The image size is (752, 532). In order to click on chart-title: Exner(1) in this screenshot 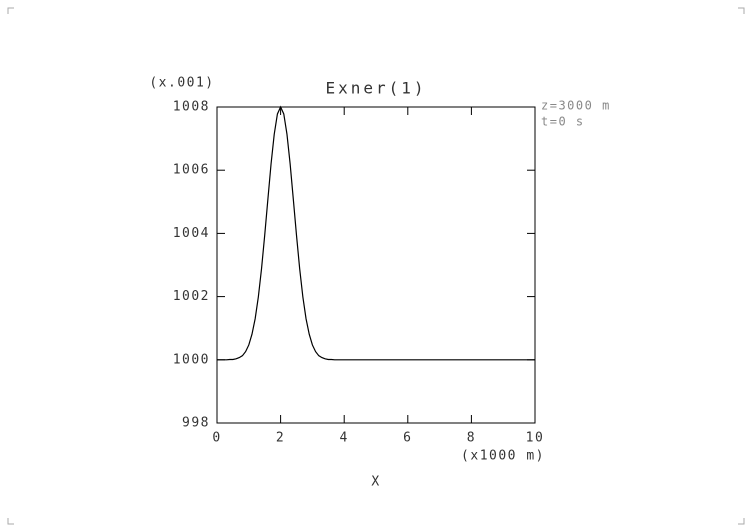, I will do `click(375, 88)`.